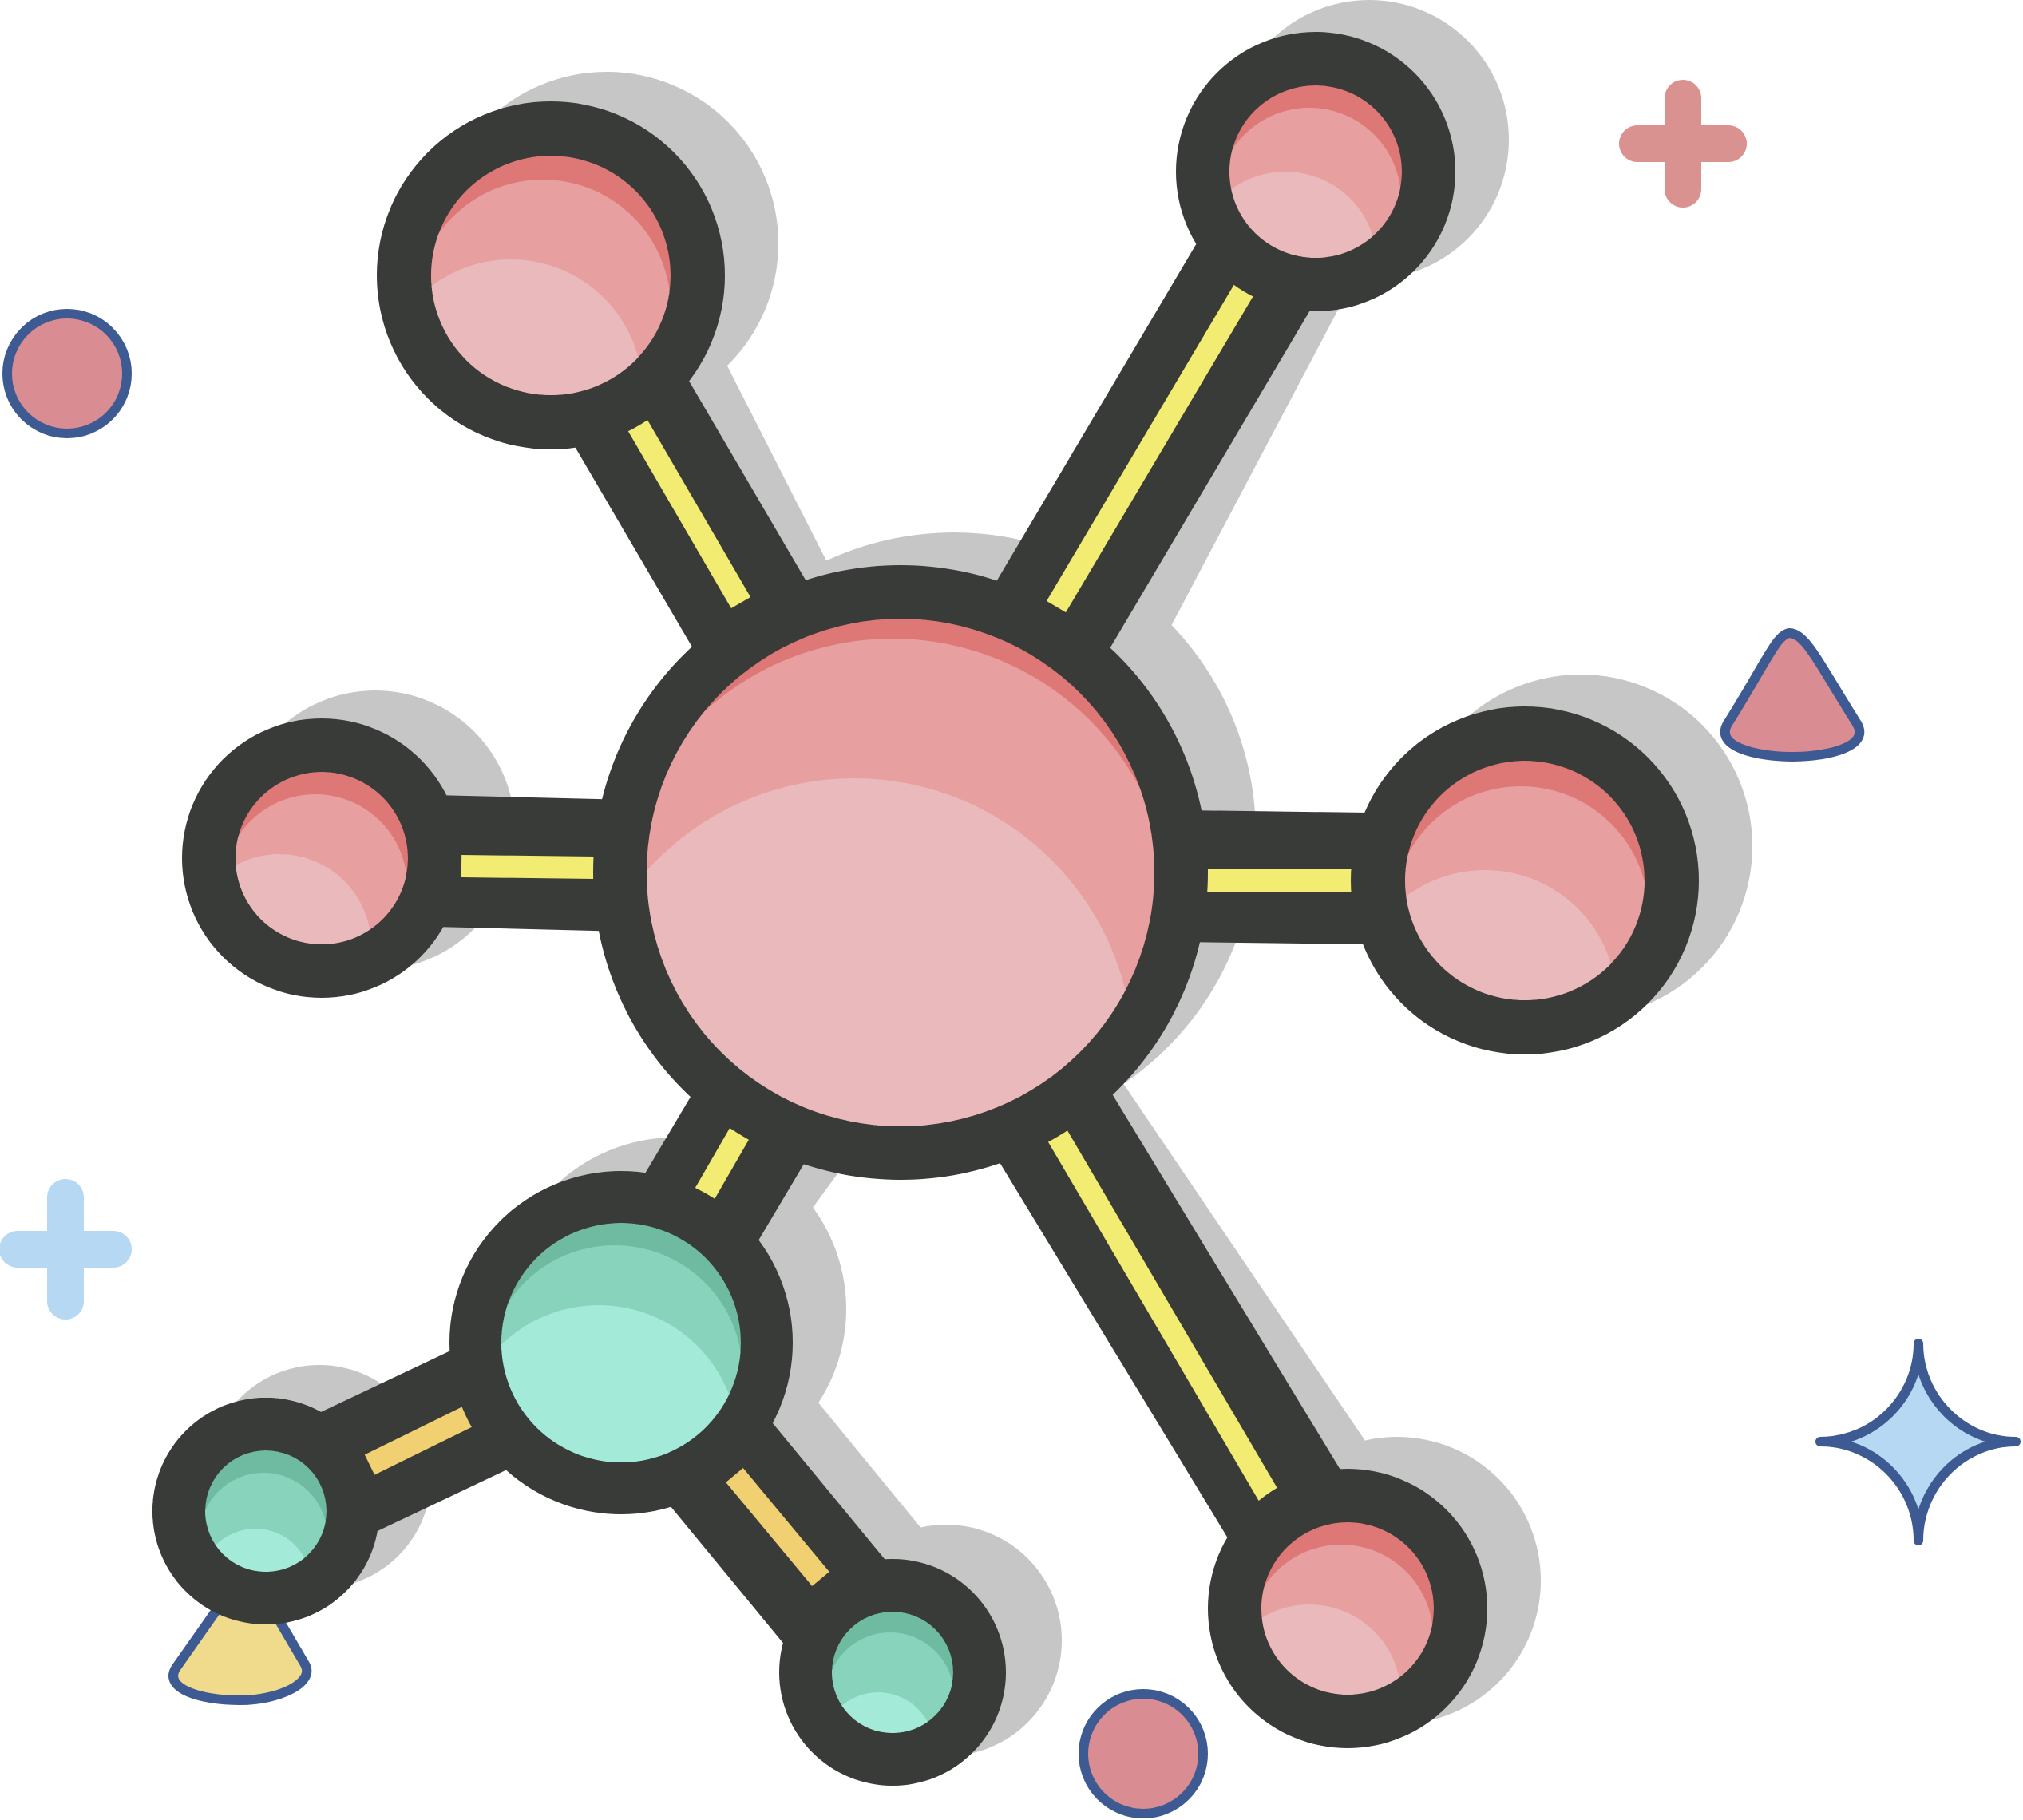 This screenshot has width=2023, height=1820. I want to click on atom-green-large, so click(621, 1342).